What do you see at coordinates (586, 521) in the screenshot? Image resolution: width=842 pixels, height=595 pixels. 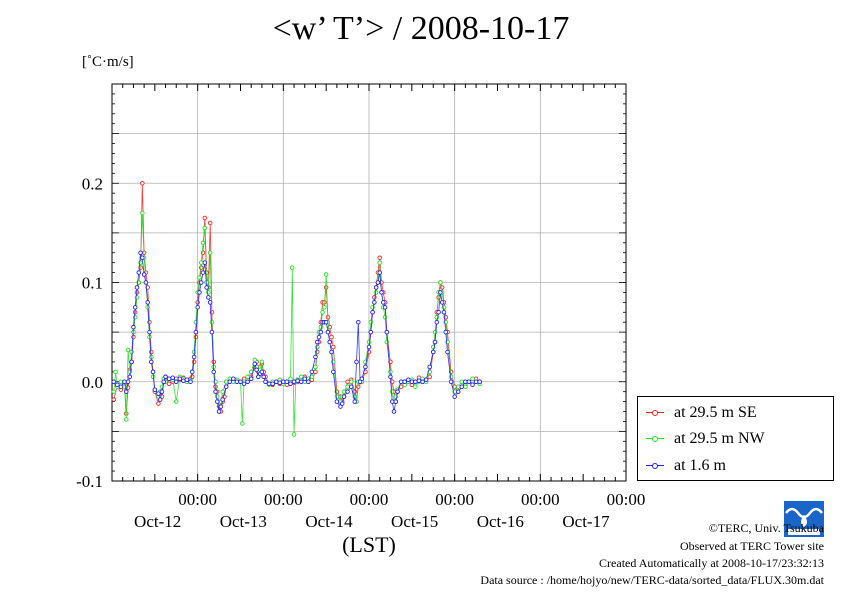 I see `x-tick-date-label: Oct-17` at bounding box center [586, 521].